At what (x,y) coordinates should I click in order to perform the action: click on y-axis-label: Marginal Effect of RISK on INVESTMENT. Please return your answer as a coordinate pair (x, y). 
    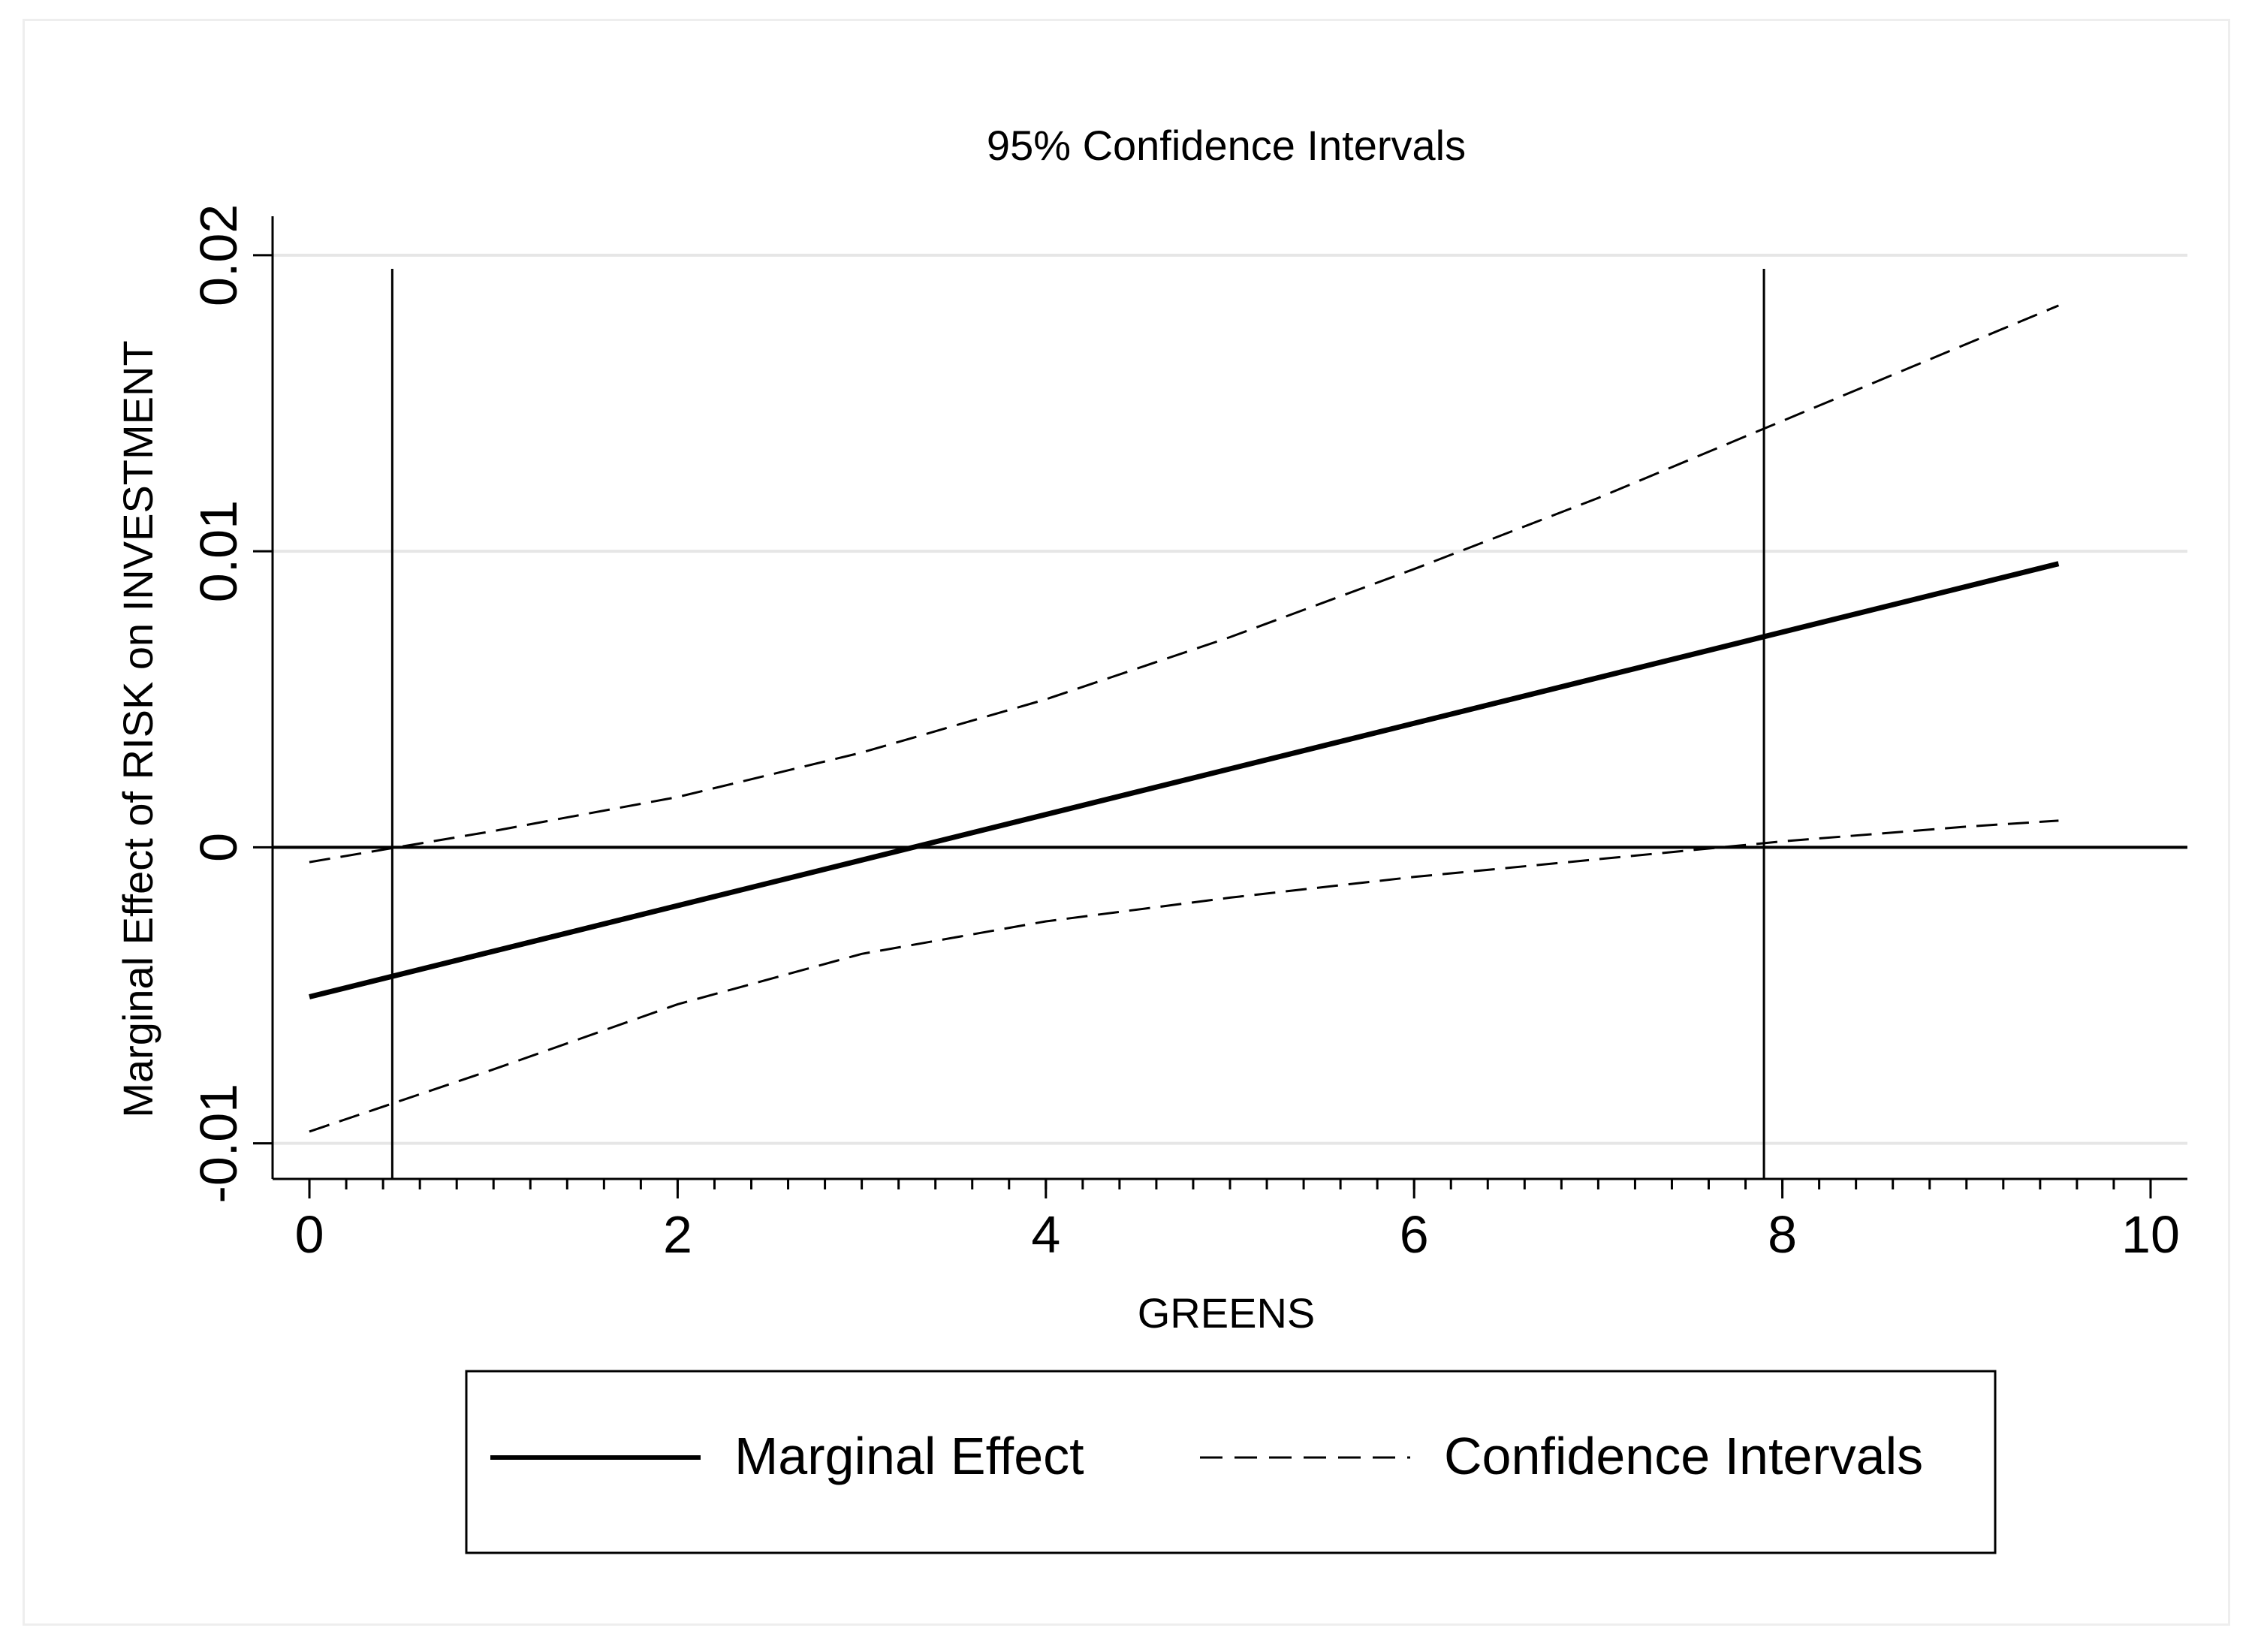
    Looking at the image, I should click on (137, 728).